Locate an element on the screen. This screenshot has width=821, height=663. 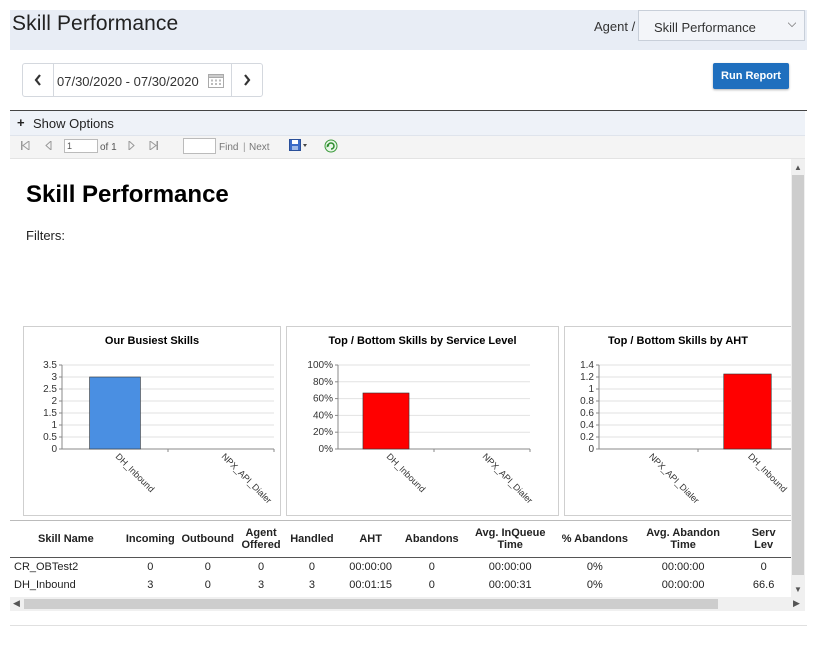
next-date-button is located at coordinates (246, 80).